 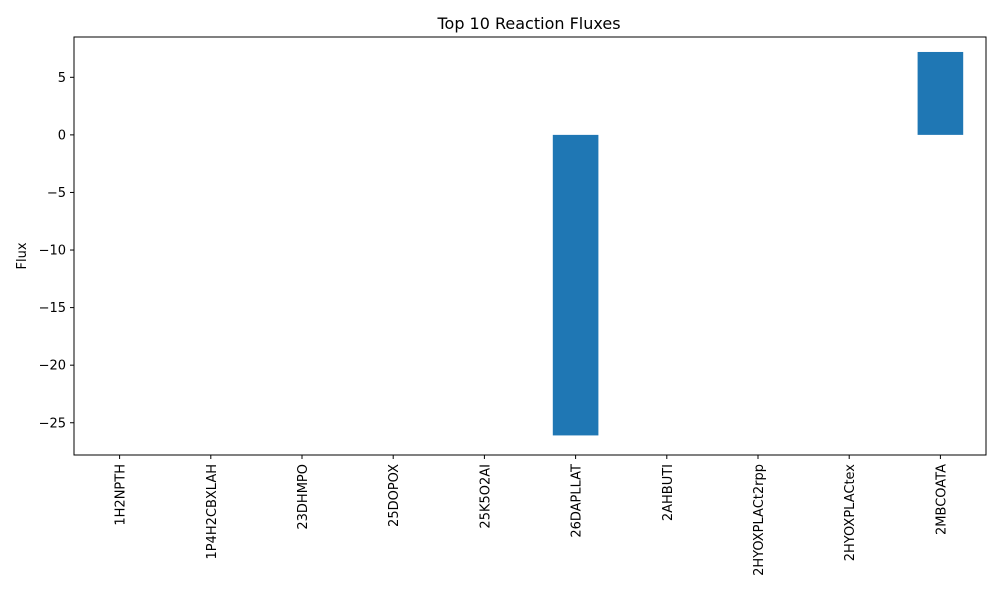 I want to click on x-tick-label: 1P4H2CBXLAH, so click(x=212, y=512).